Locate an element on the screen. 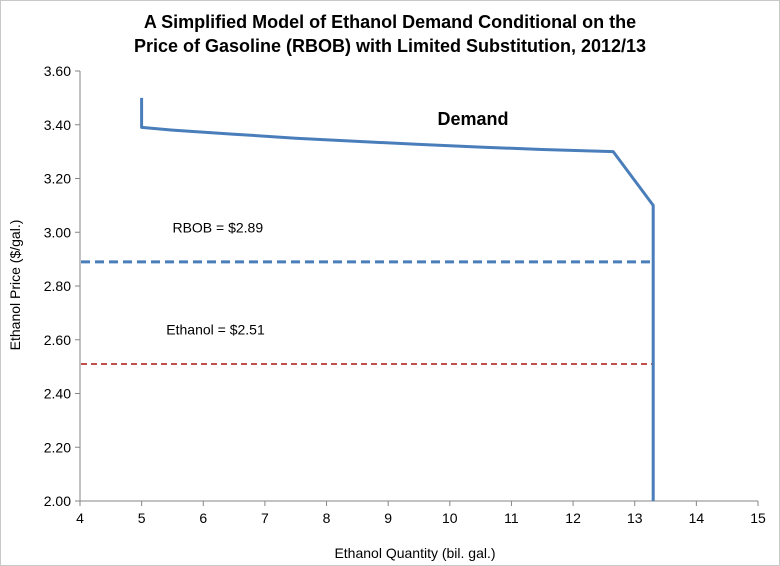 The image size is (780, 566). y-axis-title: Ethanol Price ($/gal.) is located at coordinates (15, 285).